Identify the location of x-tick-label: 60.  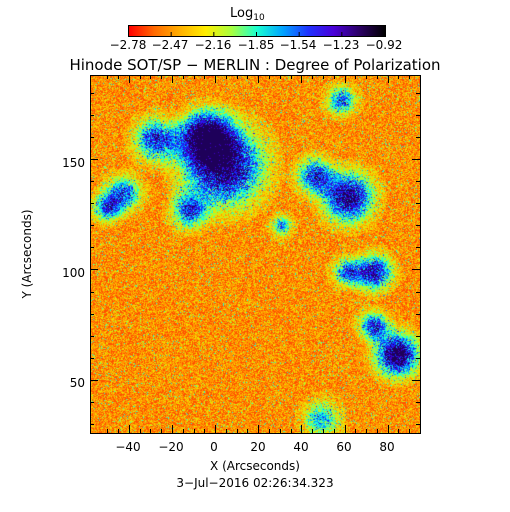
(344, 447).